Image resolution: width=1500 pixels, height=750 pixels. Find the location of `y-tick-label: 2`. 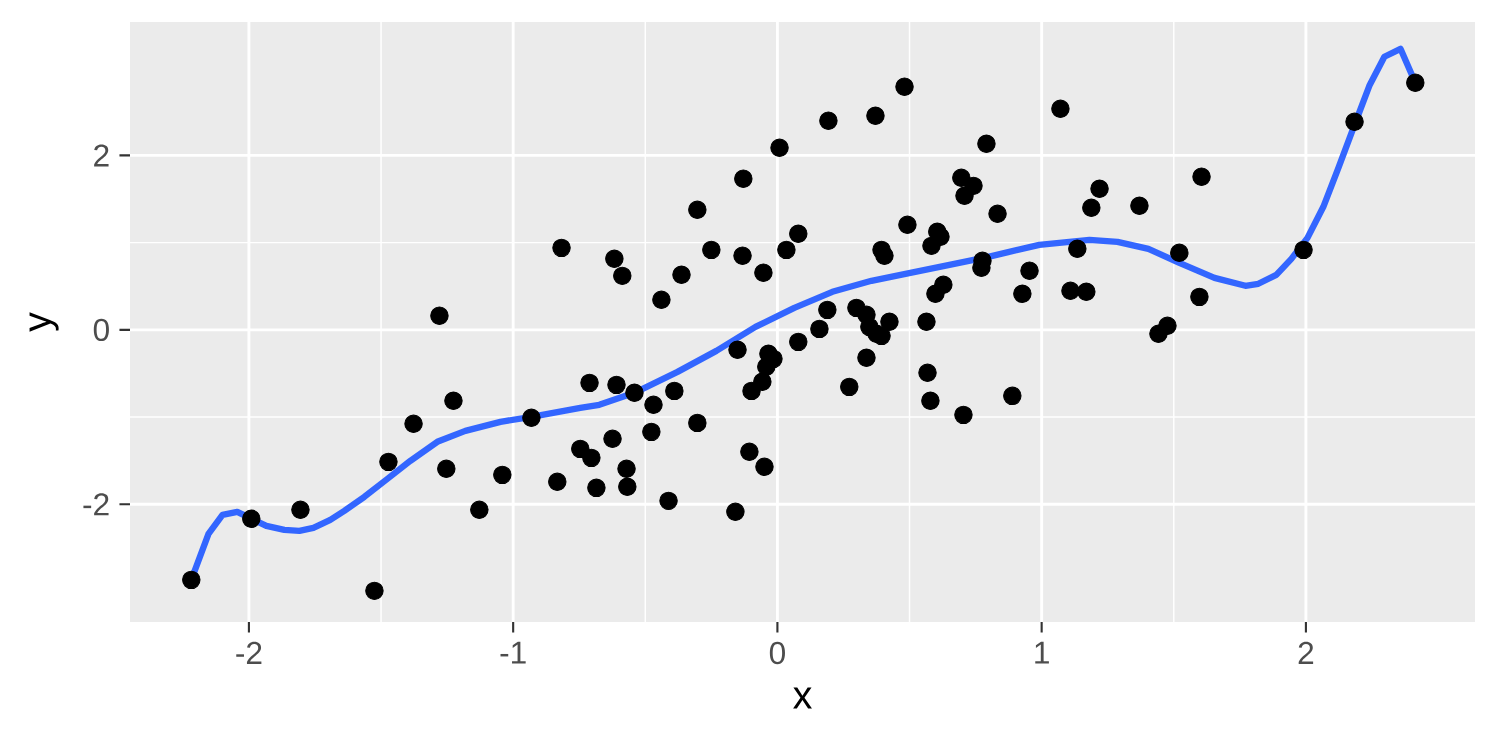

y-tick-label: 2 is located at coordinates (101, 155).